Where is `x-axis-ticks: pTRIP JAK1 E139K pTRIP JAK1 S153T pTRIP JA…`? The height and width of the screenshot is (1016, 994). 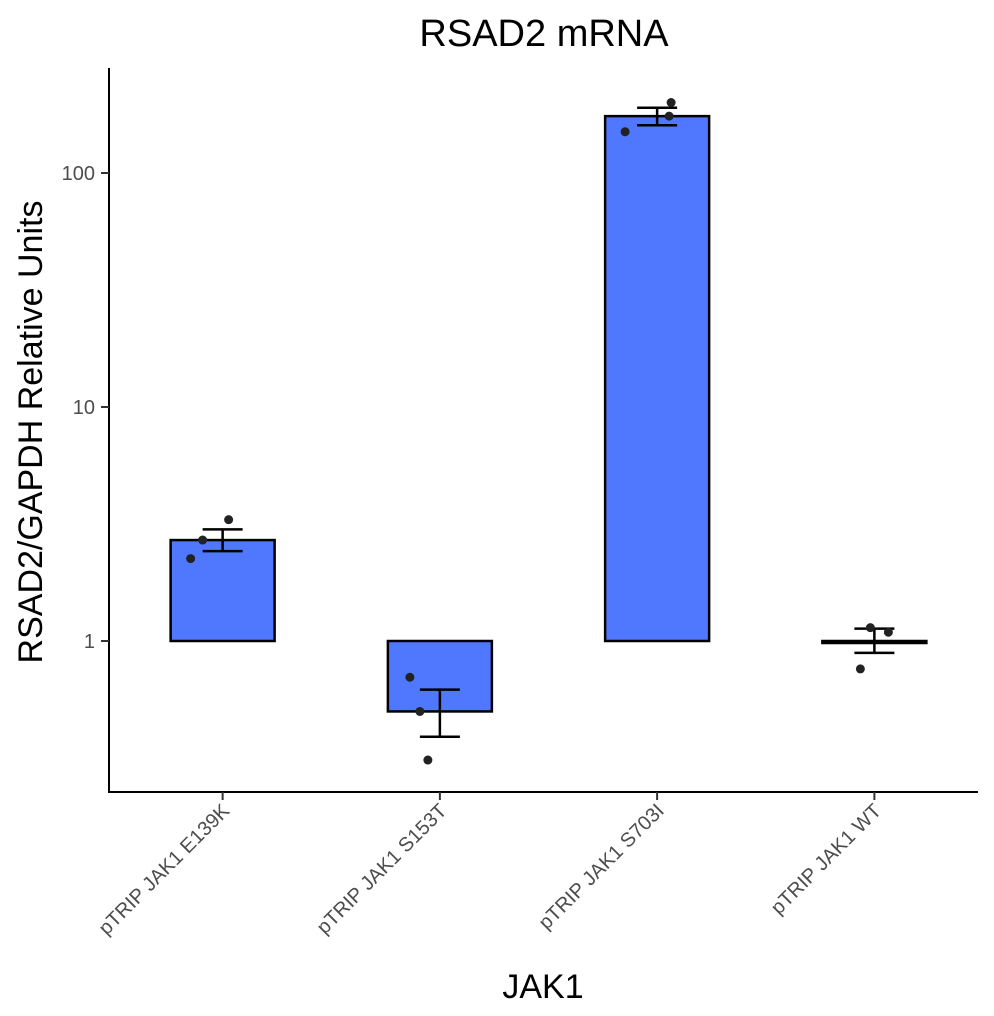 x-axis-ticks: pTRIP JAK1 E139K pTRIP JAK1 S153T pTRIP JA… is located at coordinates (490, 865).